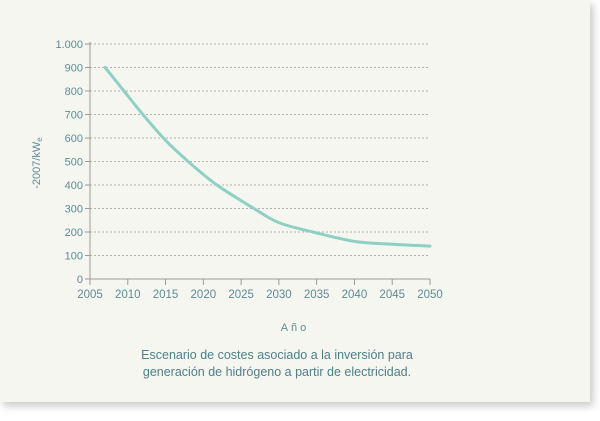 Image resolution: width=600 pixels, height=421 pixels. What do you see at coordinates (69, 45) in the screenshot?
I see `y-tick-label: 1.000` at bounding box center [69, 45].